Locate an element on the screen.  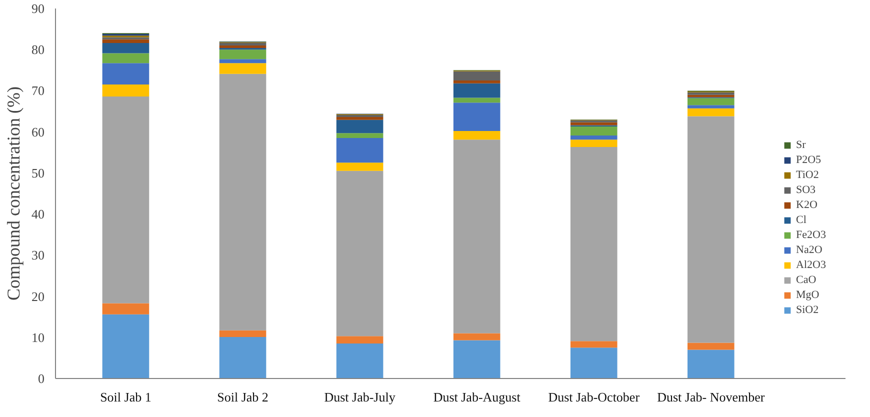
y-tick-label: 10 is located at coordinates (38, 337).